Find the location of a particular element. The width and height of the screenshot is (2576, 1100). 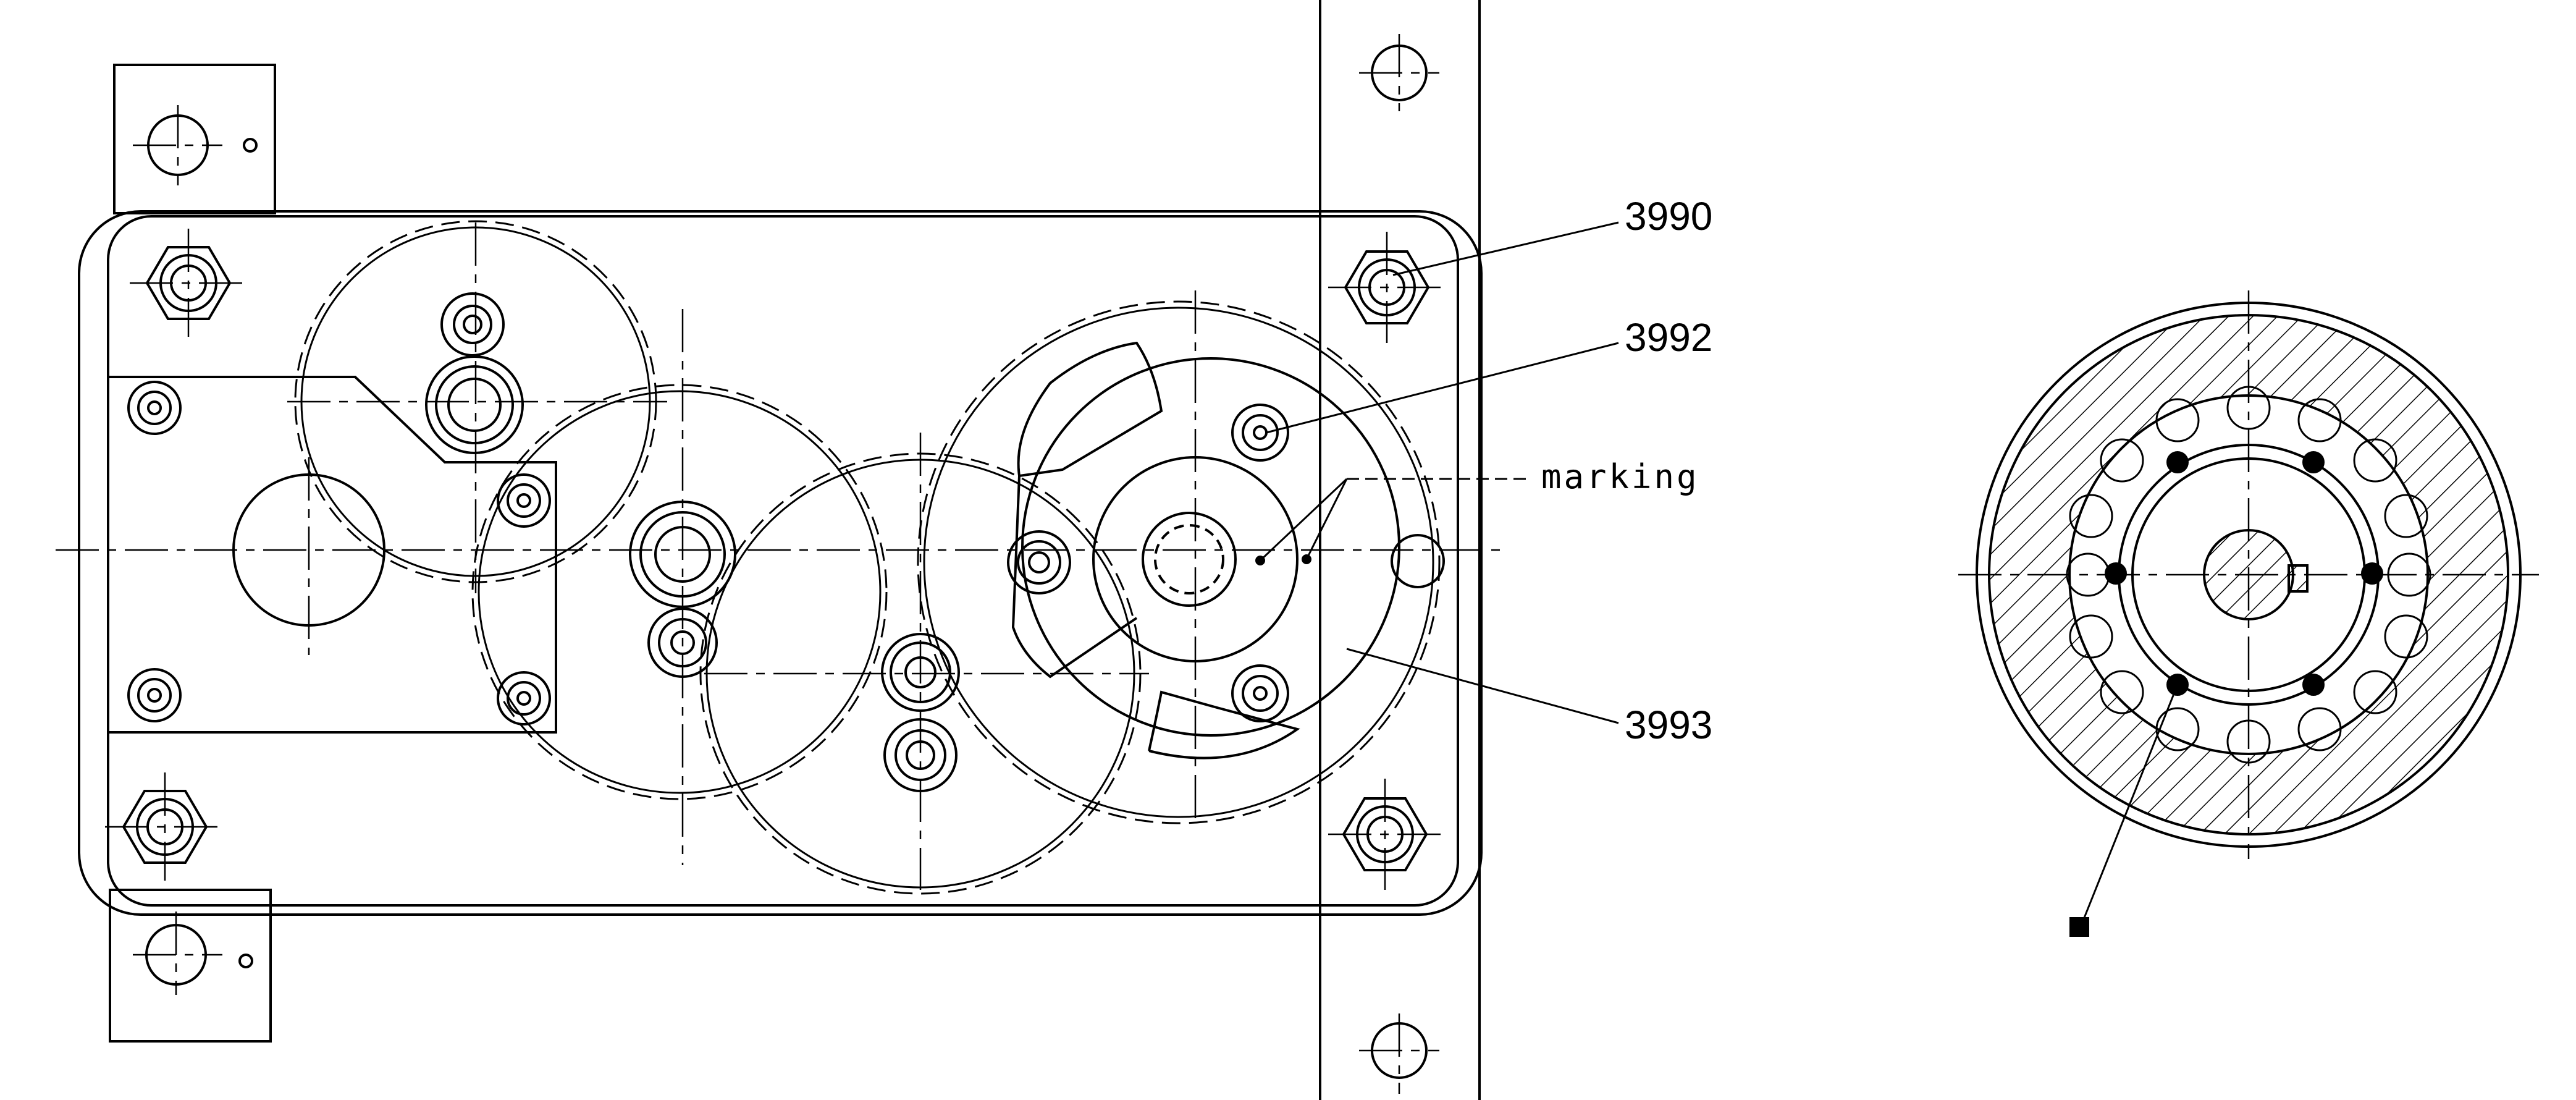

callout-3990: 3990 is located at coordinates (1668, 216).